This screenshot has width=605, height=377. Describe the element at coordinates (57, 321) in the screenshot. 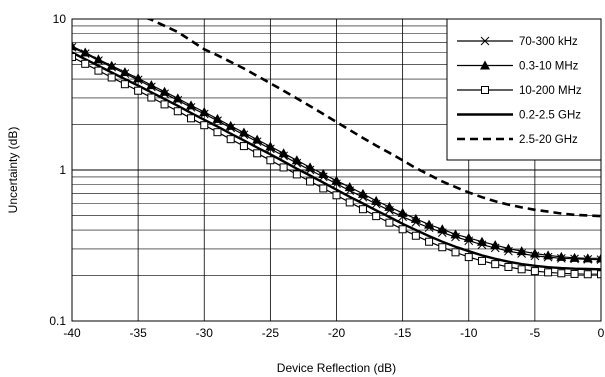

I see `y-tick-label: 0.1` at that location.